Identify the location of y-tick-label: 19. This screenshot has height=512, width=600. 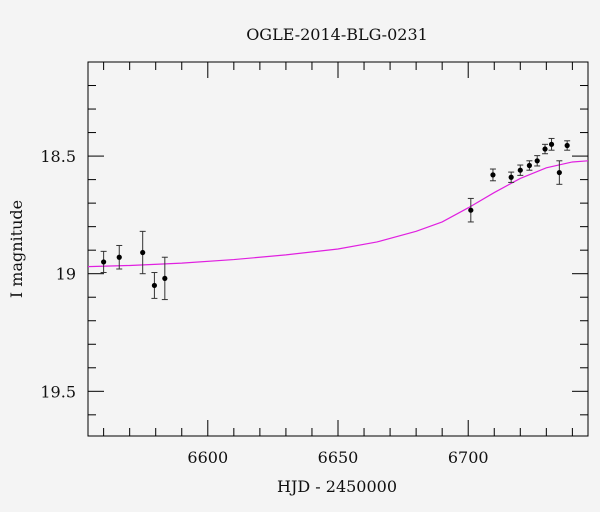
(66, 274).